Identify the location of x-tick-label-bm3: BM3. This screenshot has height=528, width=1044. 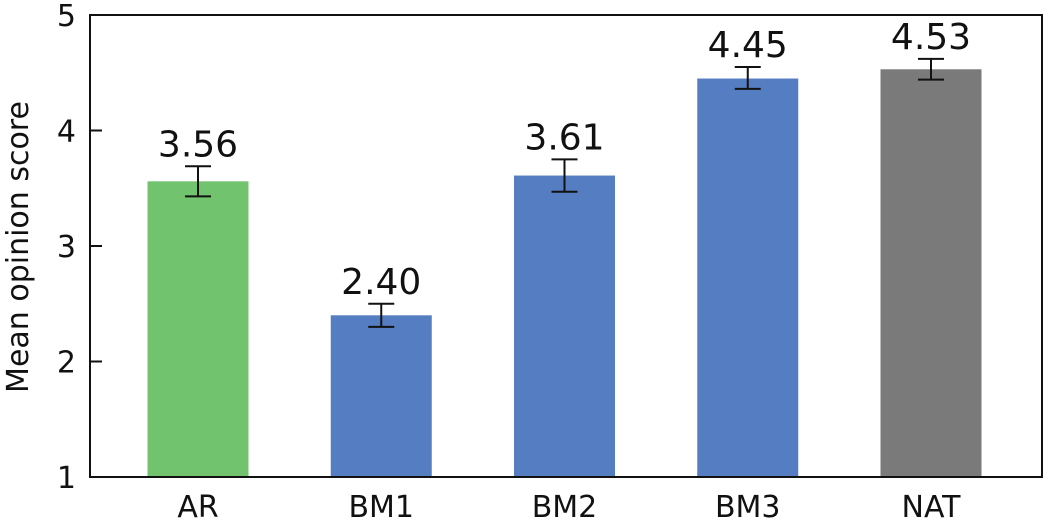
(748, 507).